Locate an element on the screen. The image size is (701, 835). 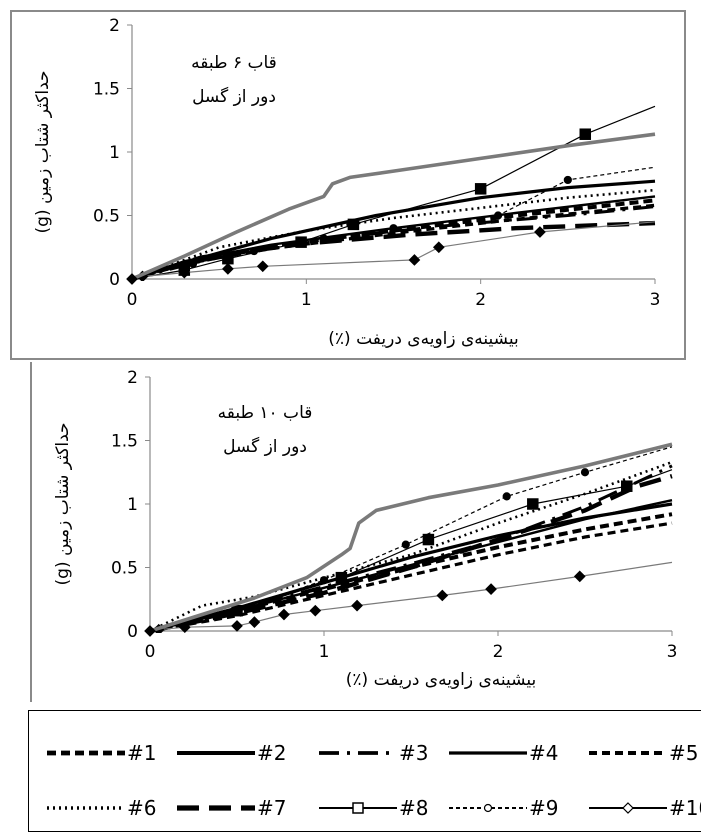
legend-label: #10 is located at coordinates (685, 808).